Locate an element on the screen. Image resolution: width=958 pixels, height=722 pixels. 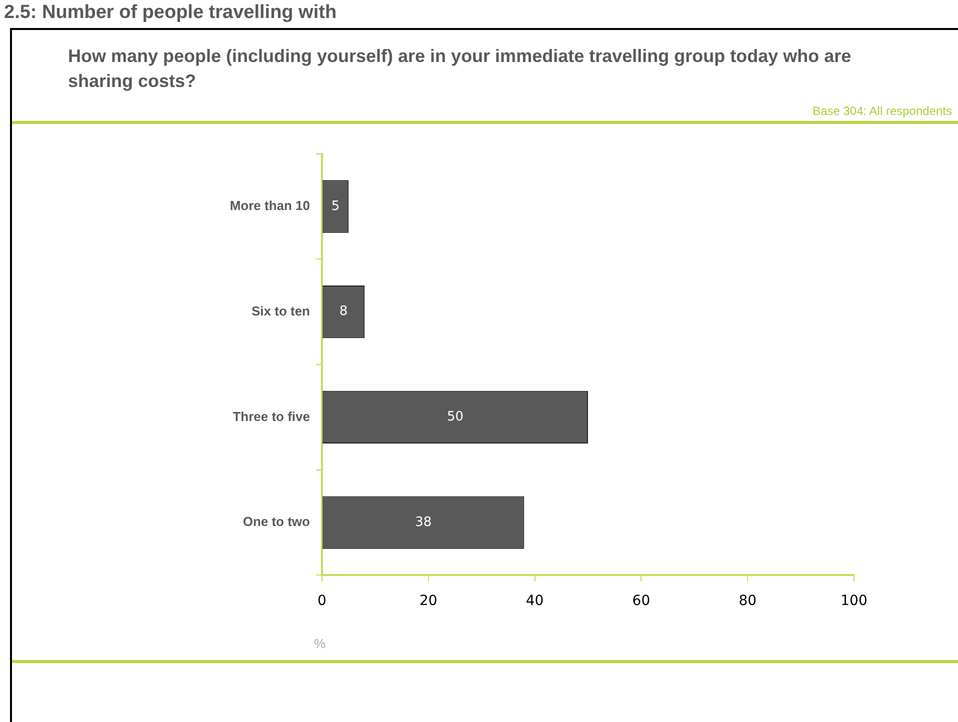
text: Base 304: All respondents is located at coordinates (882, 111).